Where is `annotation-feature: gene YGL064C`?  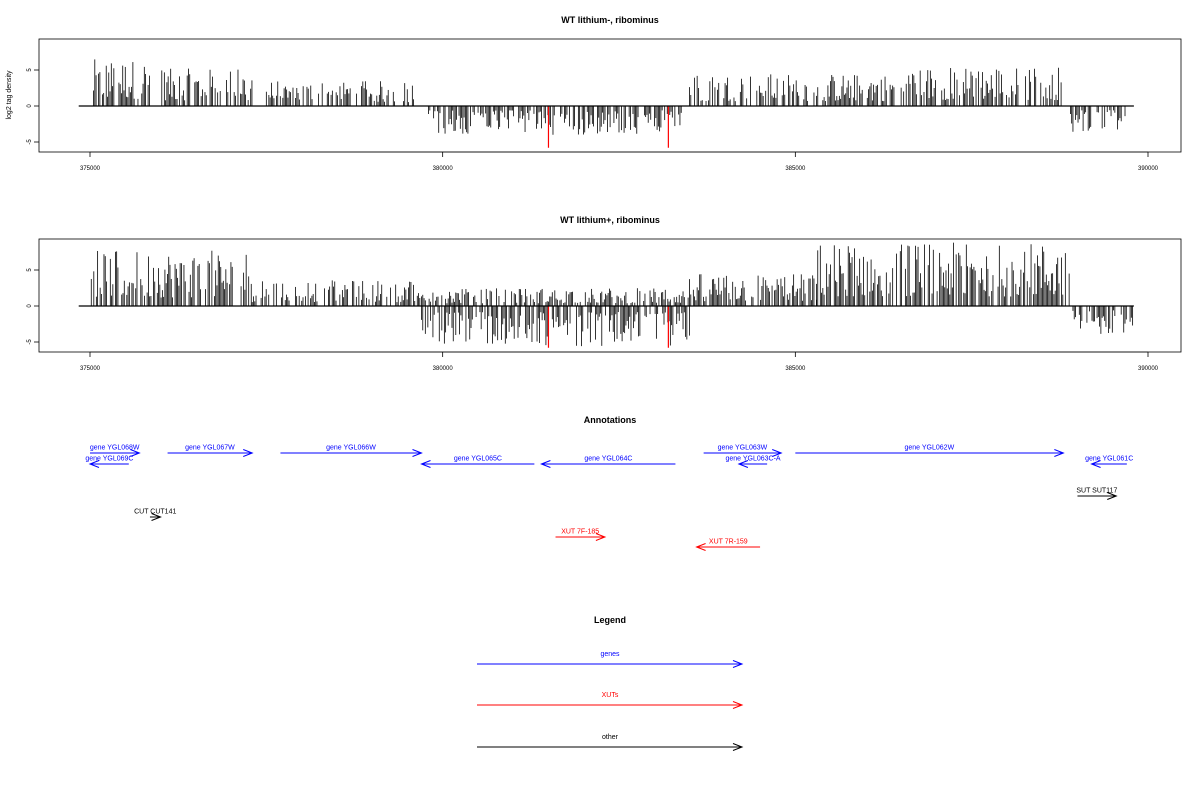
annotation-feature: gene YGL064C is located at coordinates (608, 462).